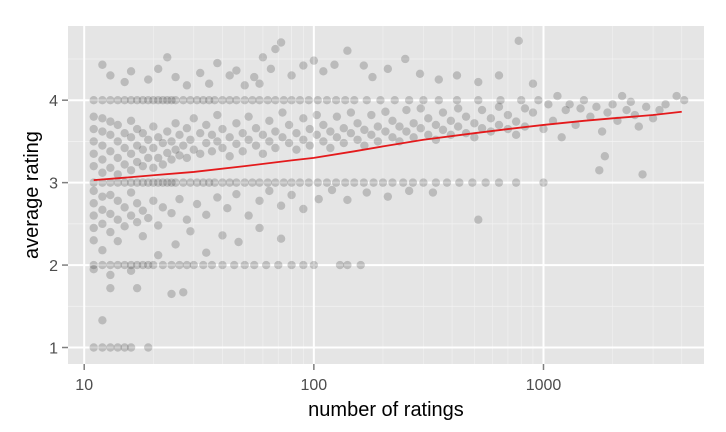 The width and height of the screenshot is (726, 432). What do you see at coordinates (544, 385) in the screenshot?
I see `x-tick-label: 1000` at bounding box center [544, 385].